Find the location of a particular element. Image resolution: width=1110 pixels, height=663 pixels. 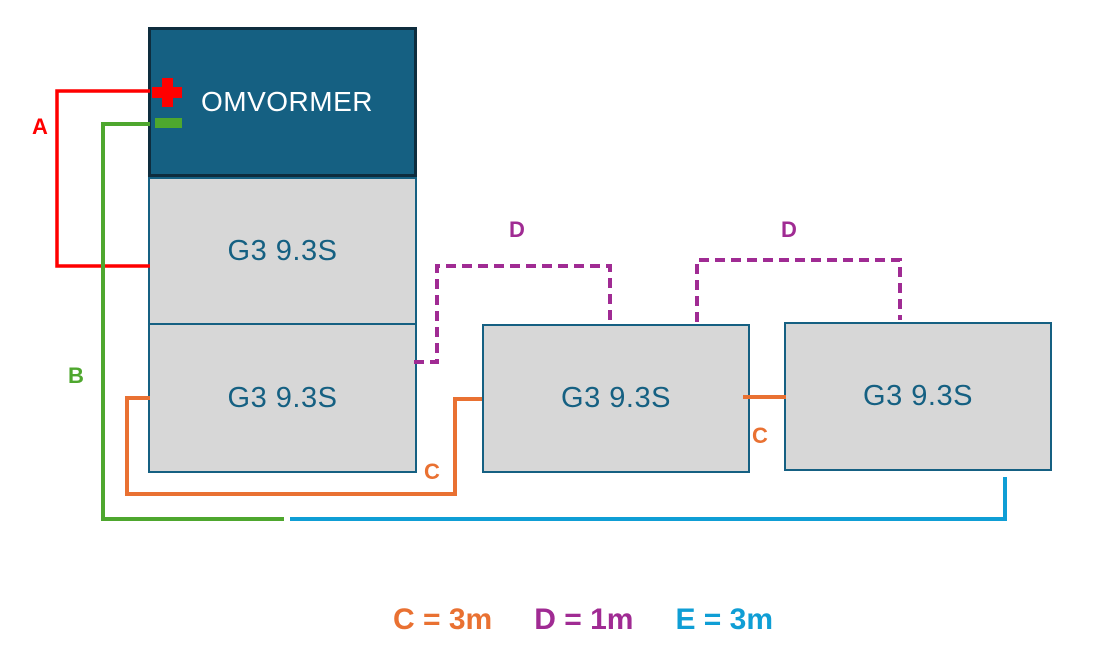

inverter-box: OMVORMER is located at coordinates (282, 102).